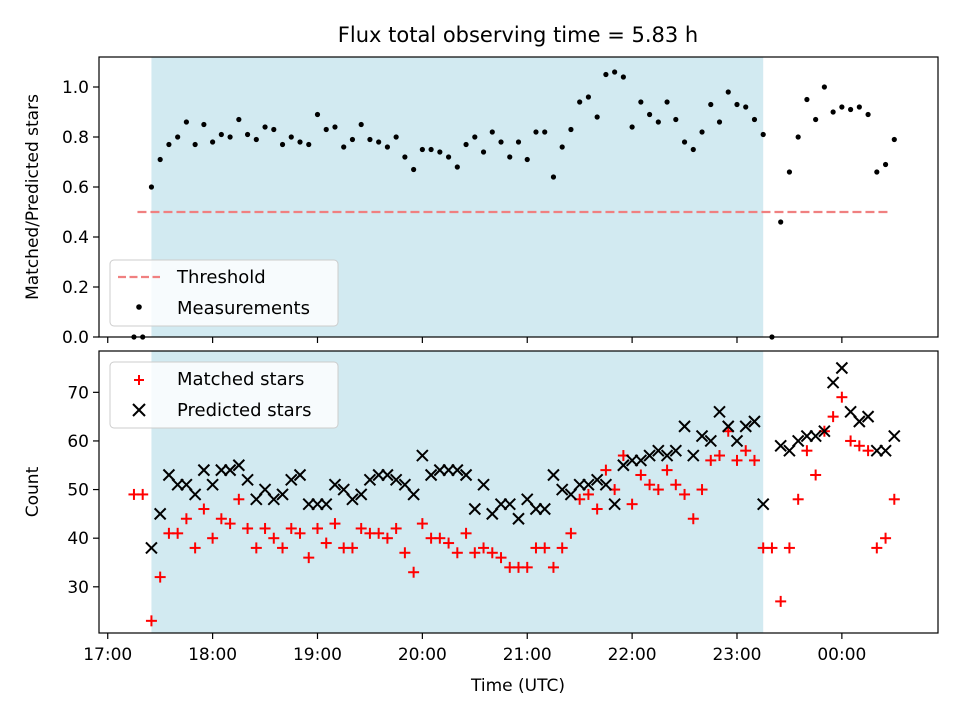  I want to click on ratio-y-tick-label: 0.0, so click(75, 338).